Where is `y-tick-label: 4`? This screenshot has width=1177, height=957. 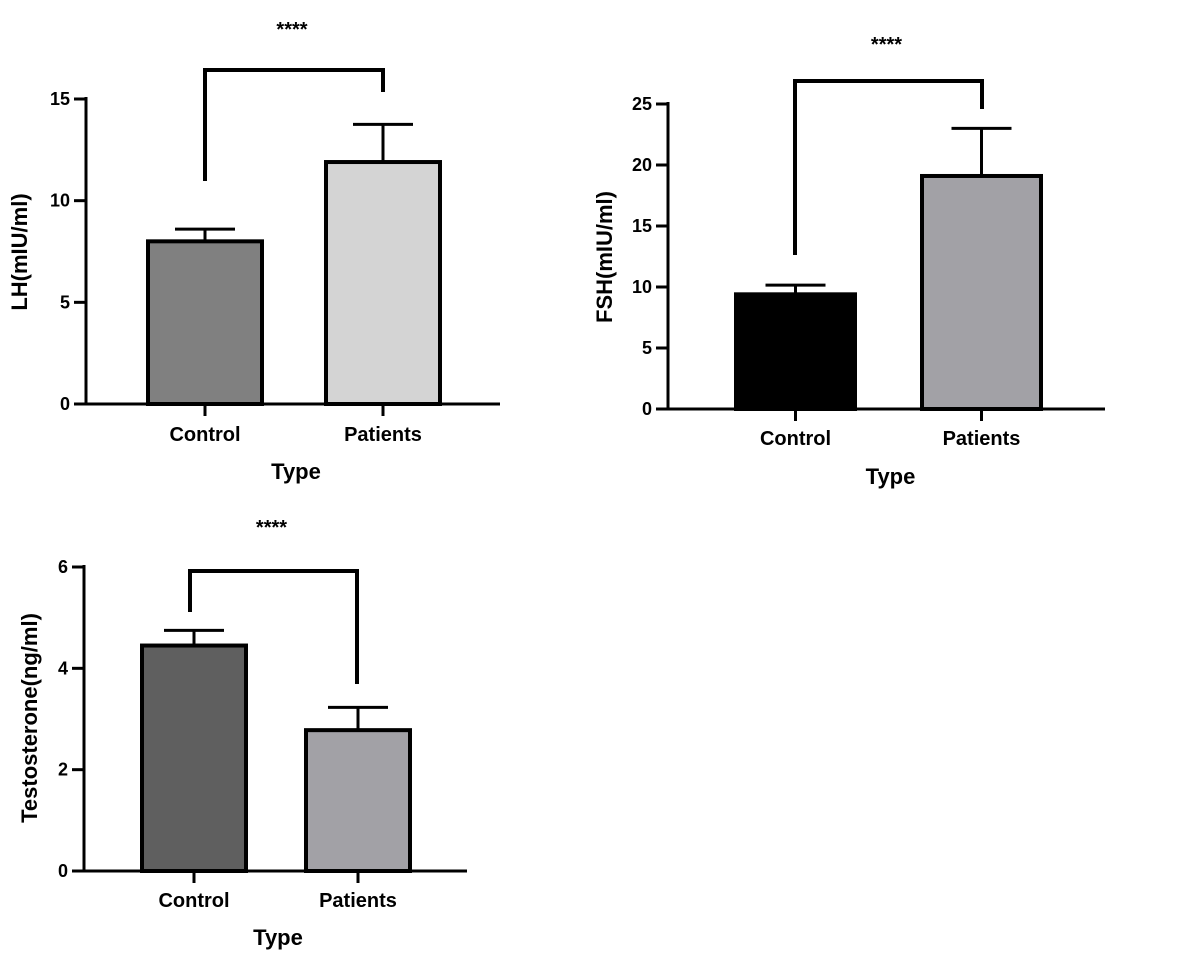
y-tick-label: 4 is located at coordinates (63, 668).